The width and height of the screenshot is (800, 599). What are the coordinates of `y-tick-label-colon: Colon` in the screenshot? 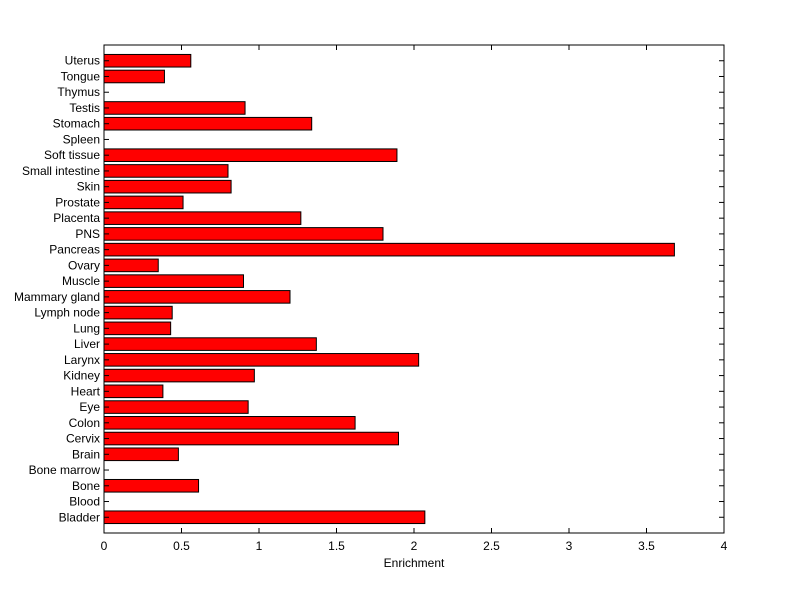 It's located at (84, 423).